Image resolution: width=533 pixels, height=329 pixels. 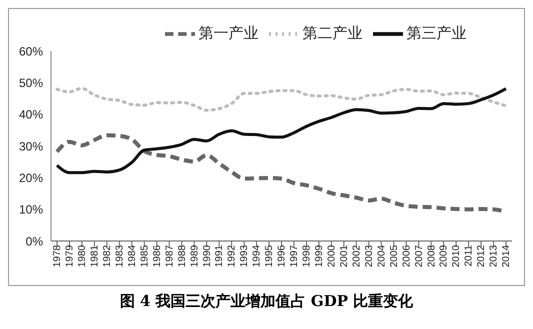 I want to click on x-tick-label: 1994, so click(x=257, y=256).